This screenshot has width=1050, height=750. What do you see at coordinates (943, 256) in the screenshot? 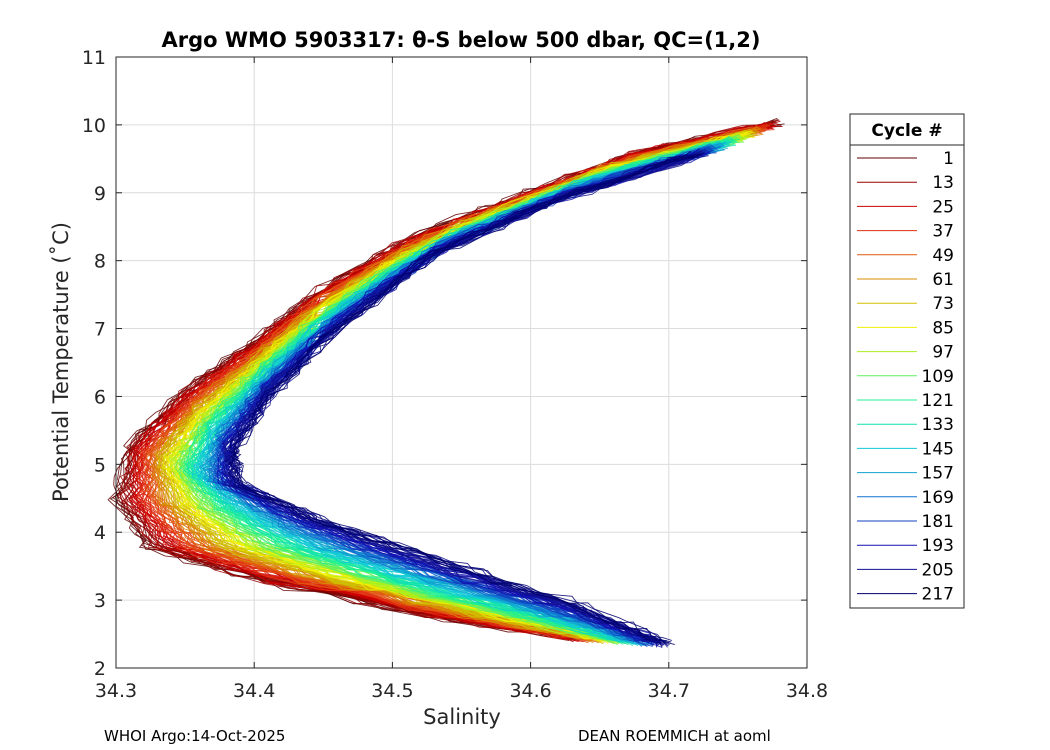
I see `legend-entry-label: 49` at bounding box center [943, 256].